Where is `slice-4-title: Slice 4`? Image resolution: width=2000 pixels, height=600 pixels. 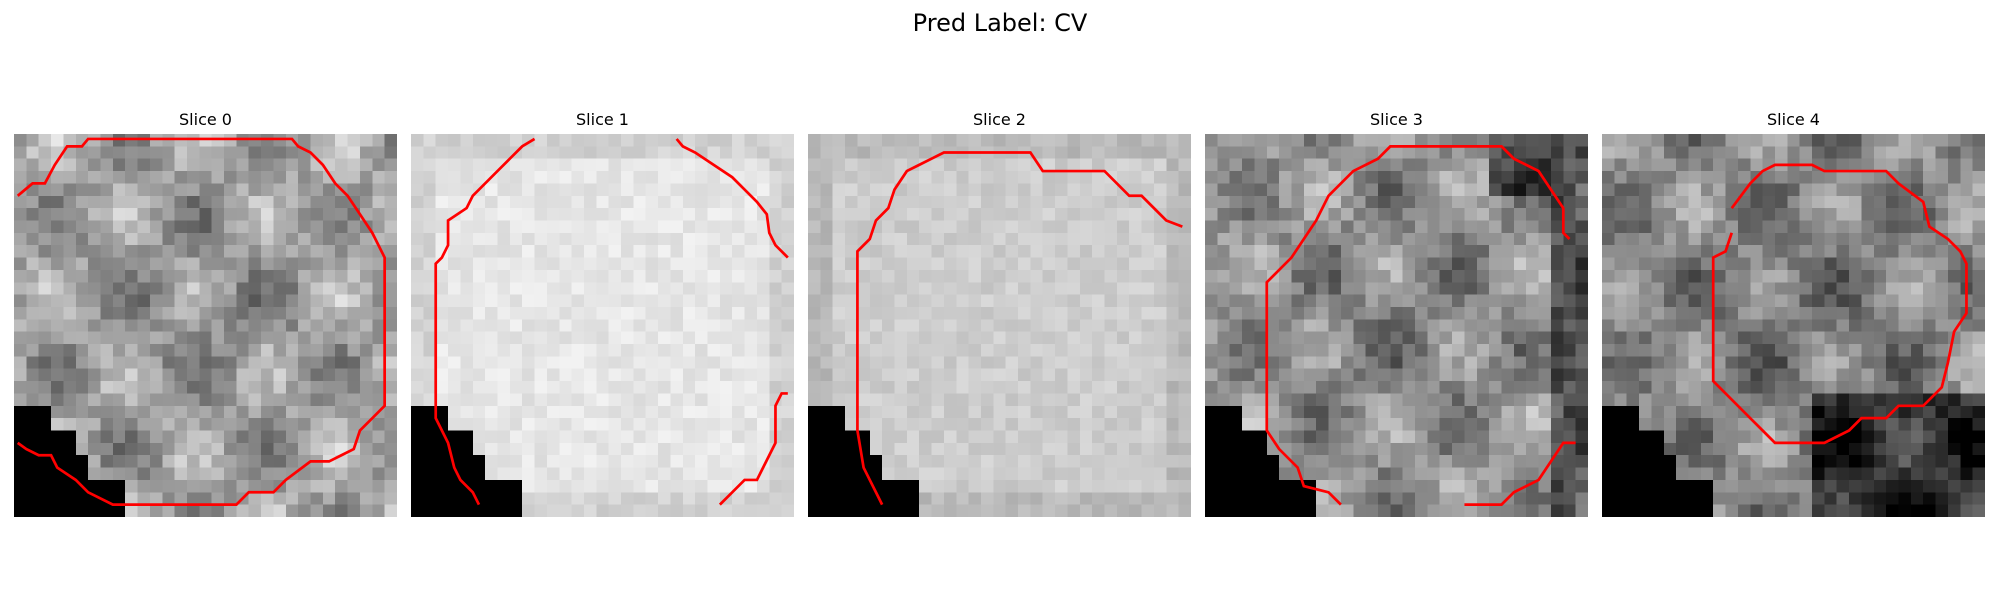 slice-4-title: Slice 4 is located at coordinates (1793, 119).